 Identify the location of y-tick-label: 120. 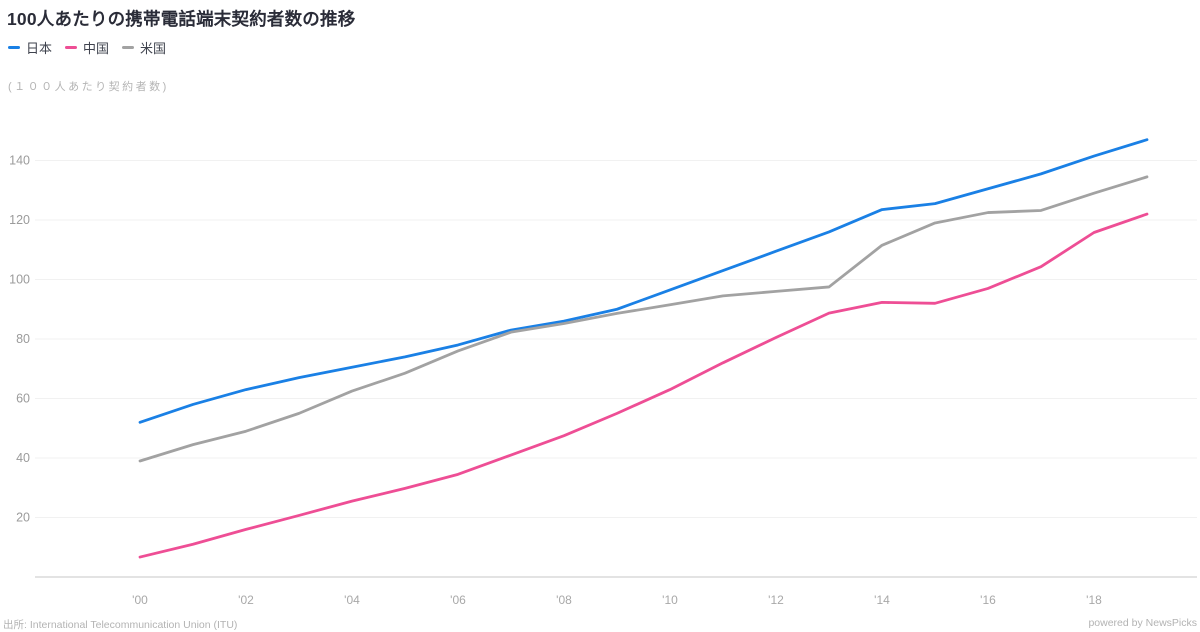
(19, 220).